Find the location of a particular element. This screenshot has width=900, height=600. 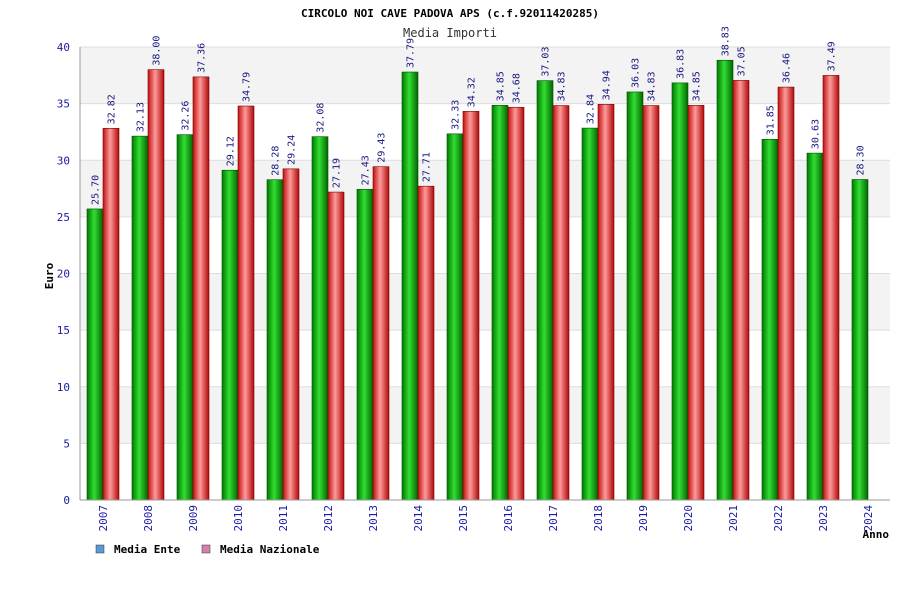

legend-label-media-ente: Media Ente is located at coordinates (147, 549).